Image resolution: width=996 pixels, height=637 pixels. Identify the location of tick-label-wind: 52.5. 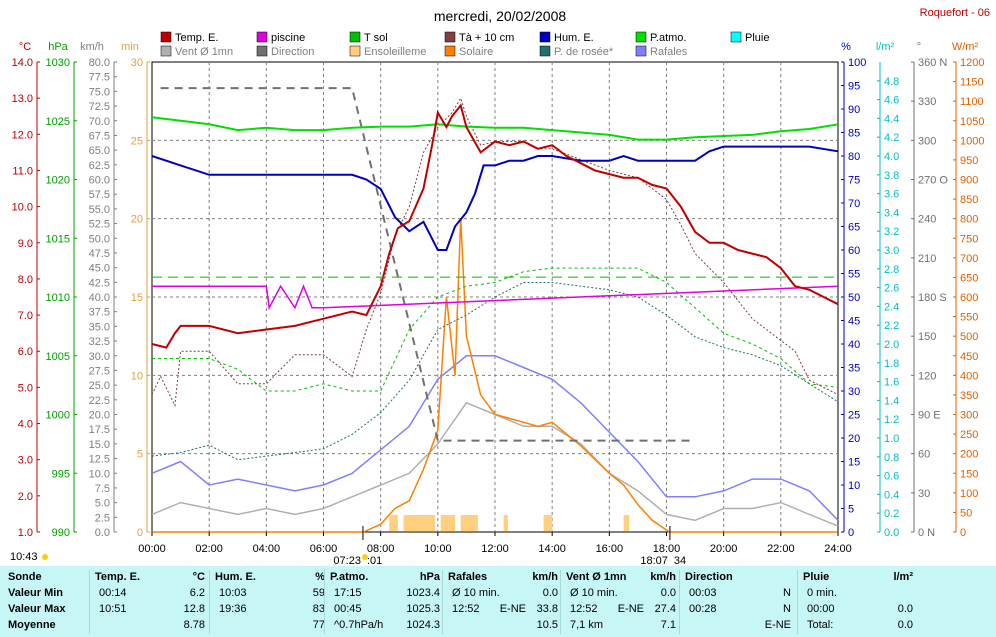
(99, 225).